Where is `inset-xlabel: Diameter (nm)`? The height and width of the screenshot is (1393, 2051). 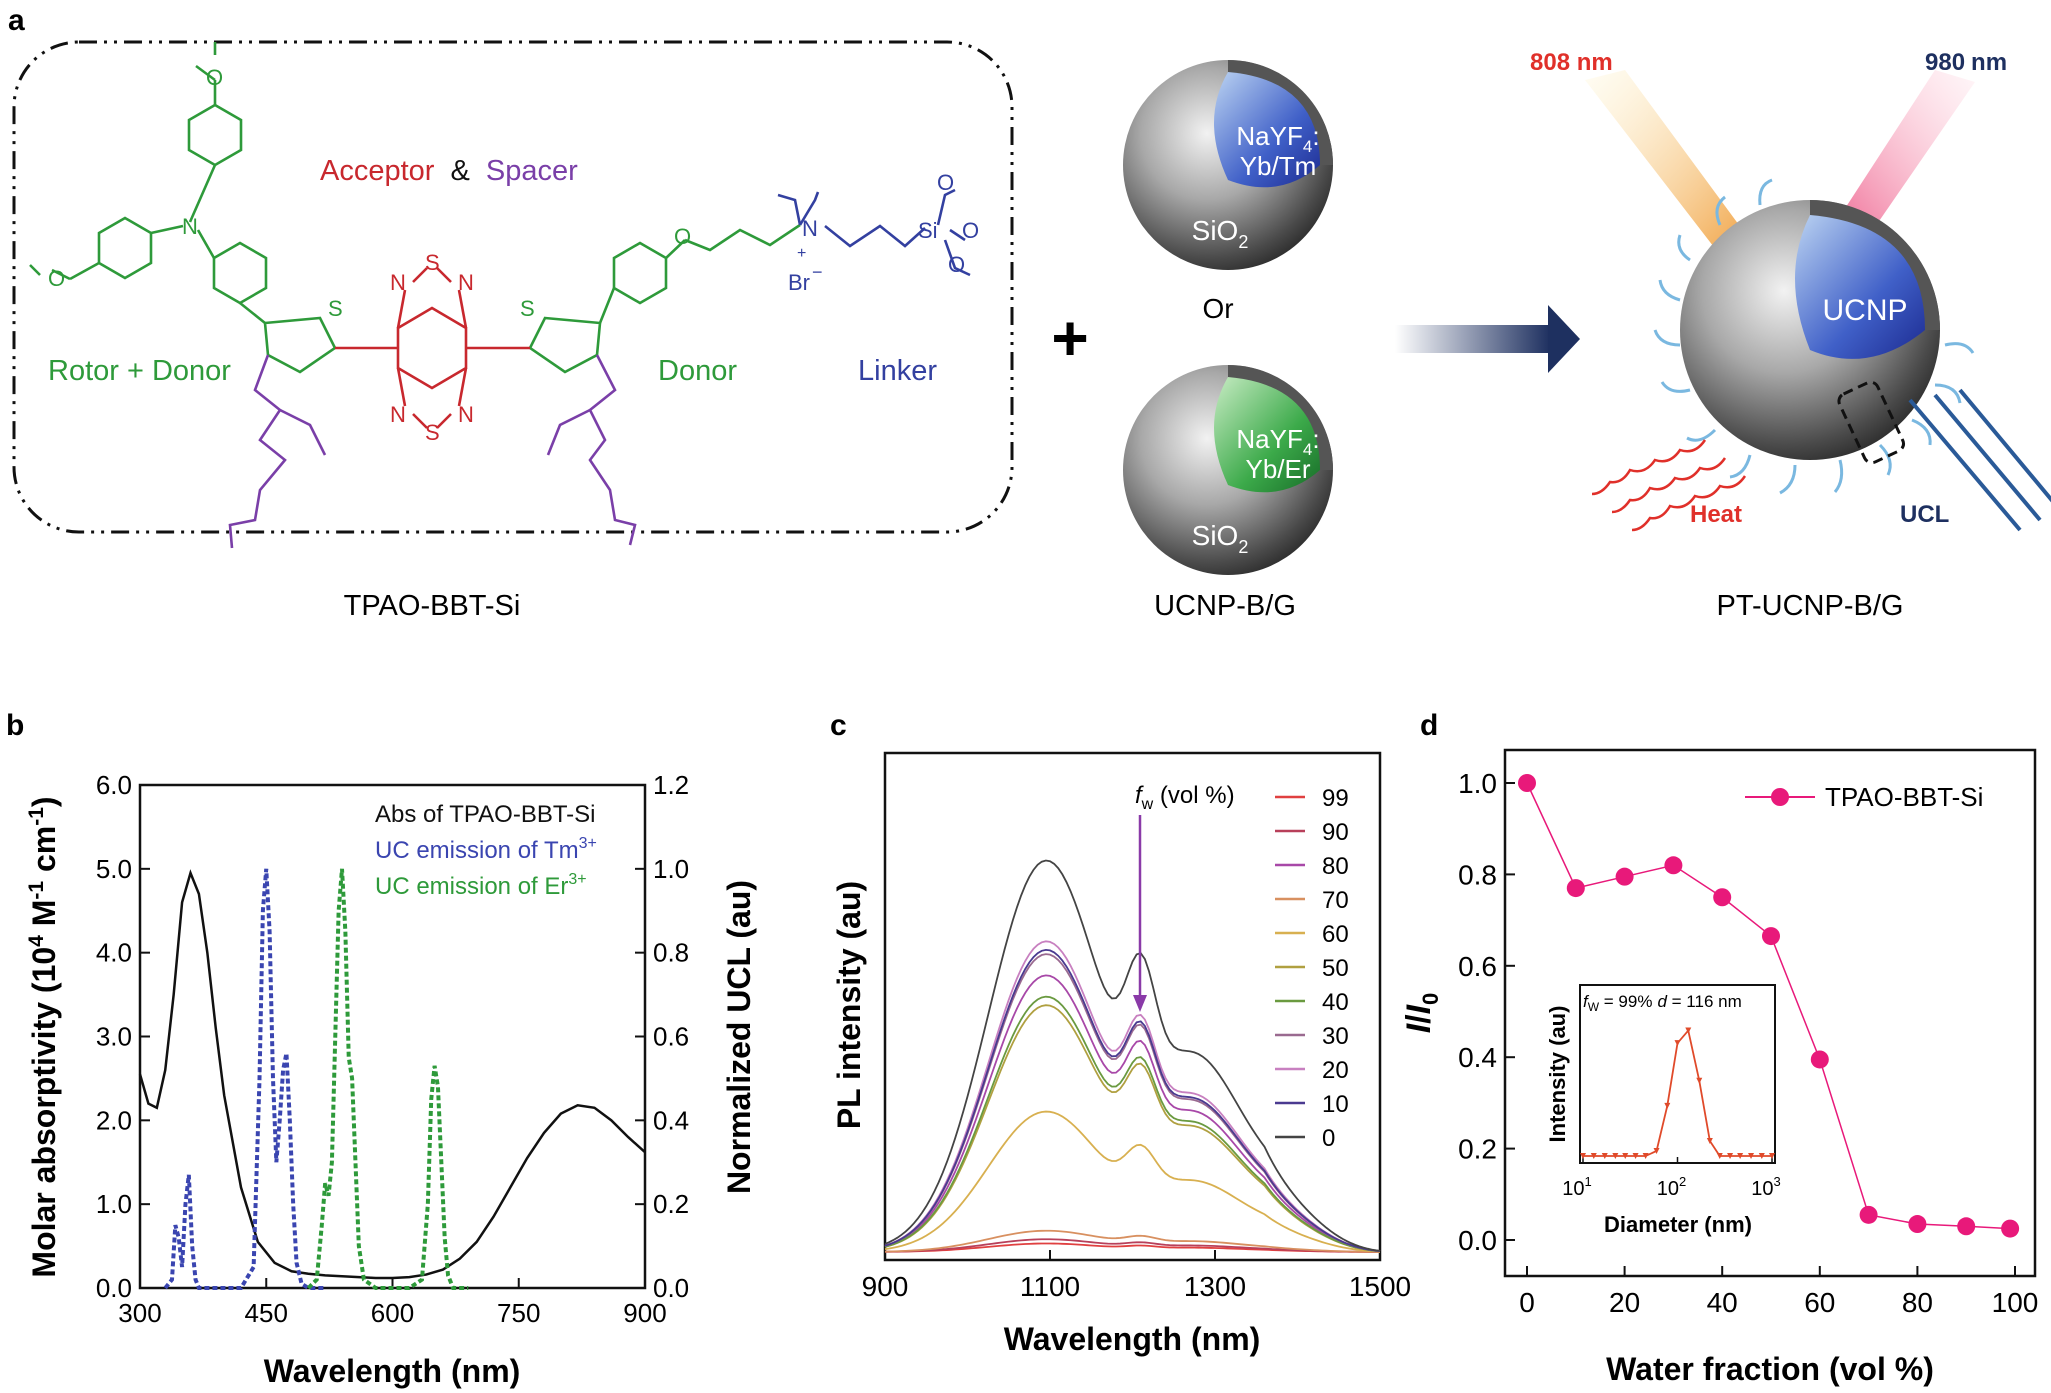 inset-xlabel: Diameter (nm) is located at coordinates (1678, 1224).